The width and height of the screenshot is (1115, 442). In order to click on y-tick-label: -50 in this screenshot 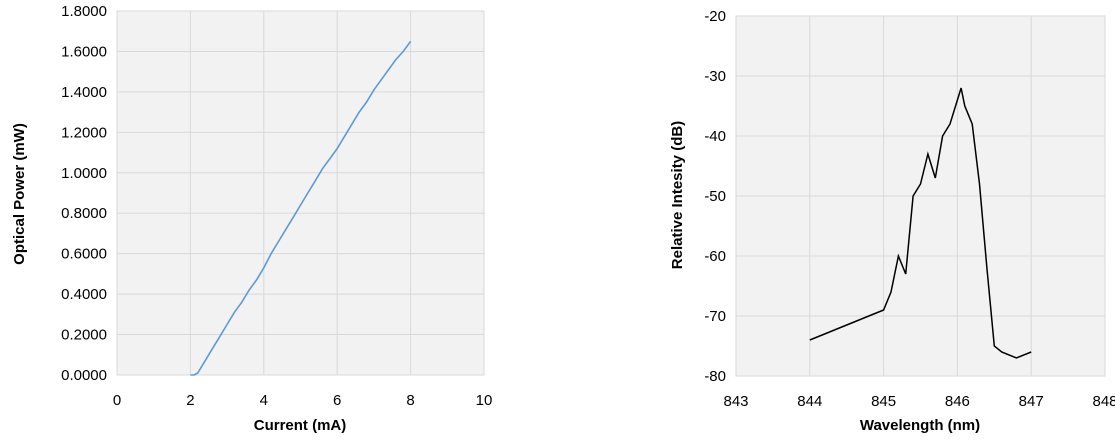, I will do `click(715, 196)`.